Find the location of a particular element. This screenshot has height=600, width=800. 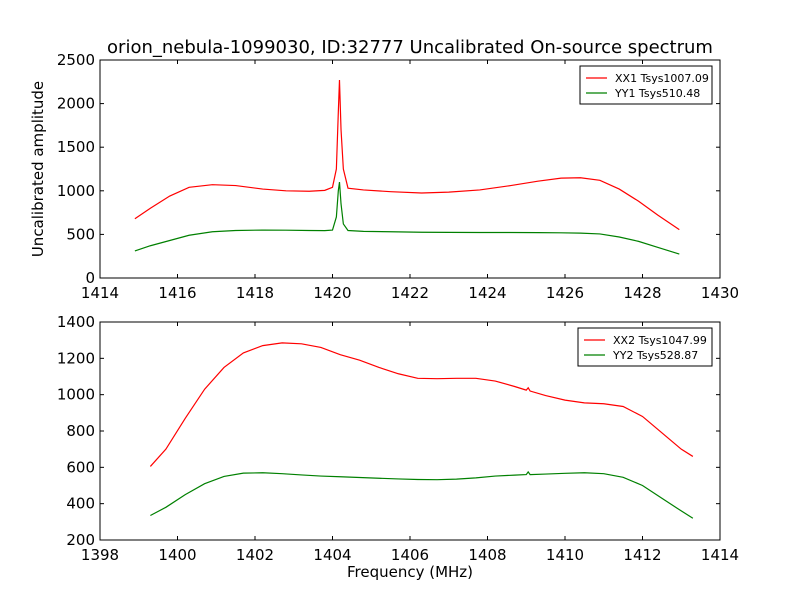

x-tick-label: 1410 is located at coordinates (565, 555).